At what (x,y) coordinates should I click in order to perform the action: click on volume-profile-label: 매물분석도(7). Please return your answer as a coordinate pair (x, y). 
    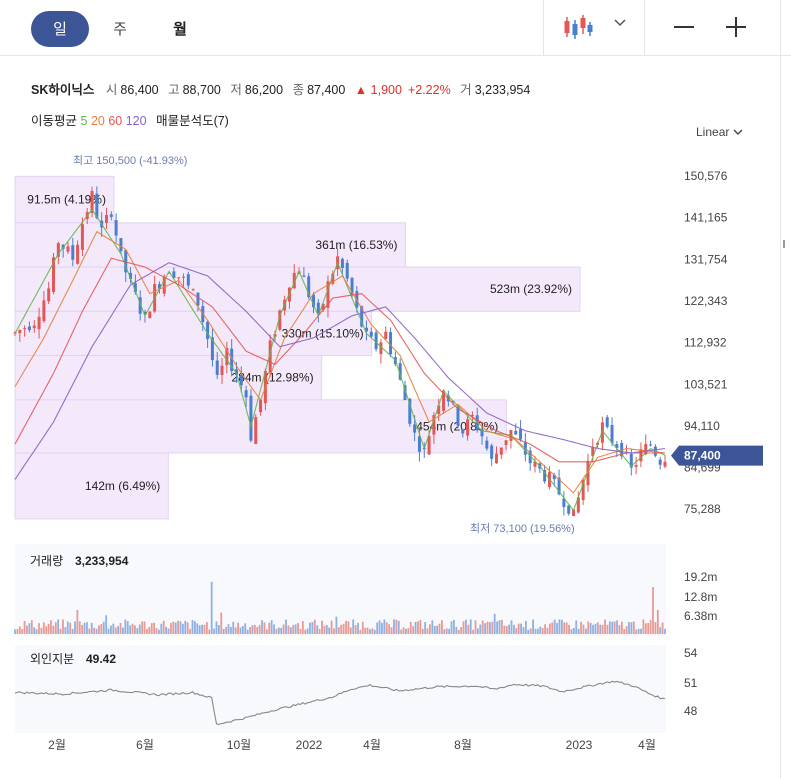
    Looking at the image, I should click on (192, 121).